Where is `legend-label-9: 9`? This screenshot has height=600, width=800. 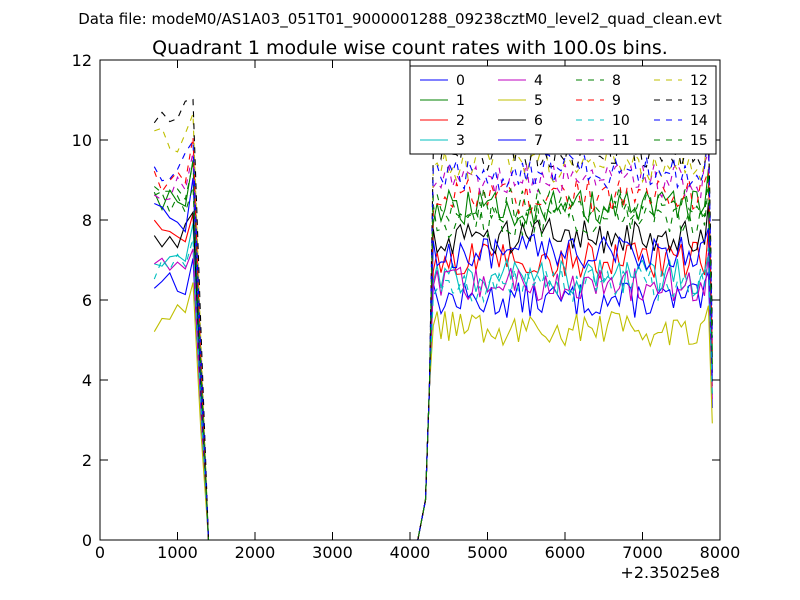 legend-label-9: 9 is located at coordinates (616, 101).